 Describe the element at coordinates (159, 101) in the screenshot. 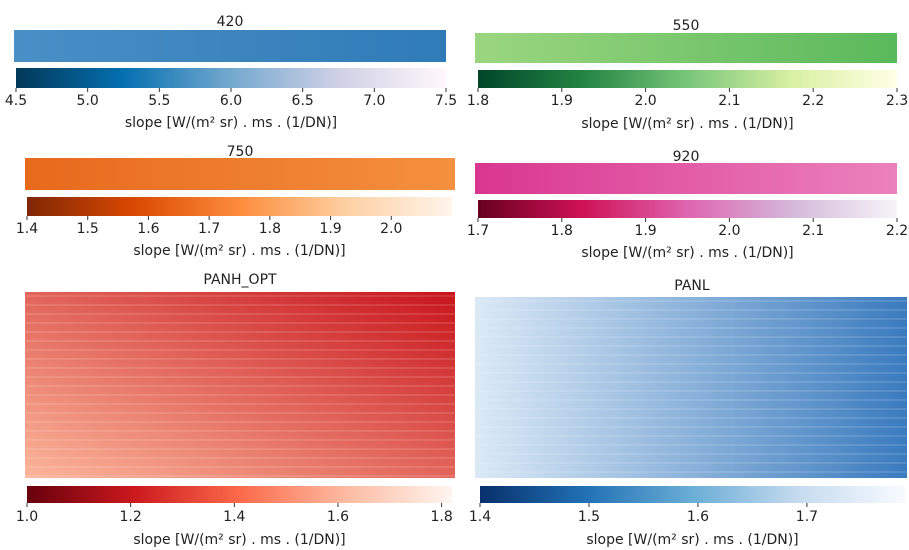

I see `colorbar-tick-label: 5.5` at that location.